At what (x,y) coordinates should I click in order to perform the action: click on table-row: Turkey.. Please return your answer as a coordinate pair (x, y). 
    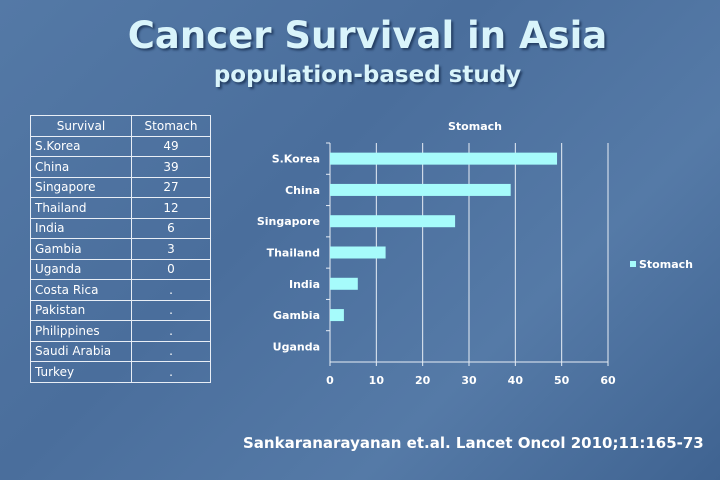
    Looking at the image, I should click on (120, 372).